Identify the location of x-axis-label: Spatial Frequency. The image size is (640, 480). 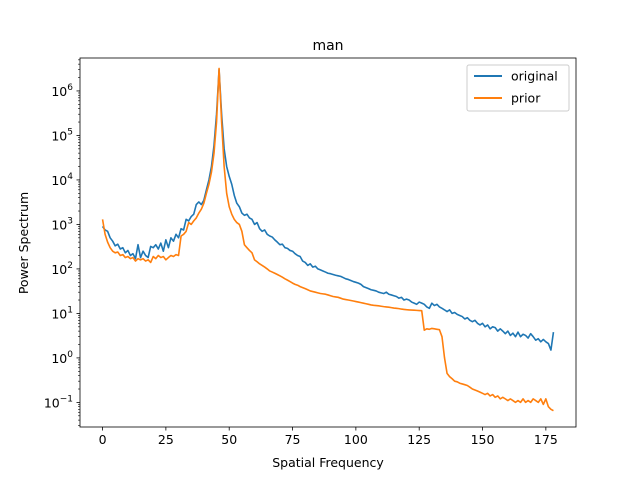
(328, 462).